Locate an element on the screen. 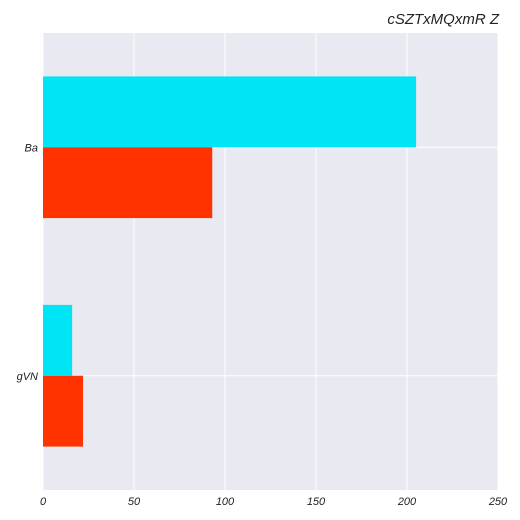  chart-title: cSZTxMQxmR Z is located at coordinates (443, 19).